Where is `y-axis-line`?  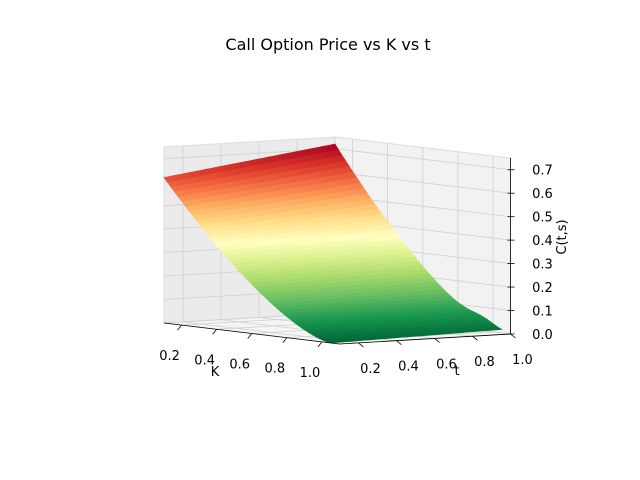 y-axis-line is located at coordinates (425, 339).